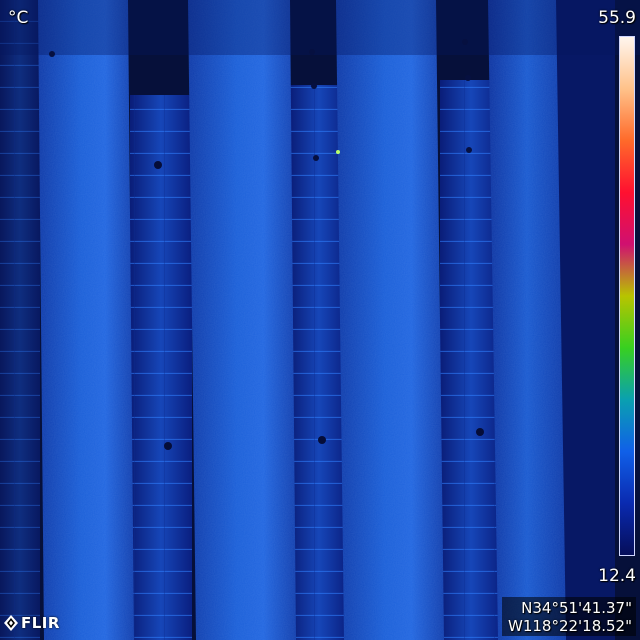  I want to click on temperature-unit-label: °C, so click(18, 18).